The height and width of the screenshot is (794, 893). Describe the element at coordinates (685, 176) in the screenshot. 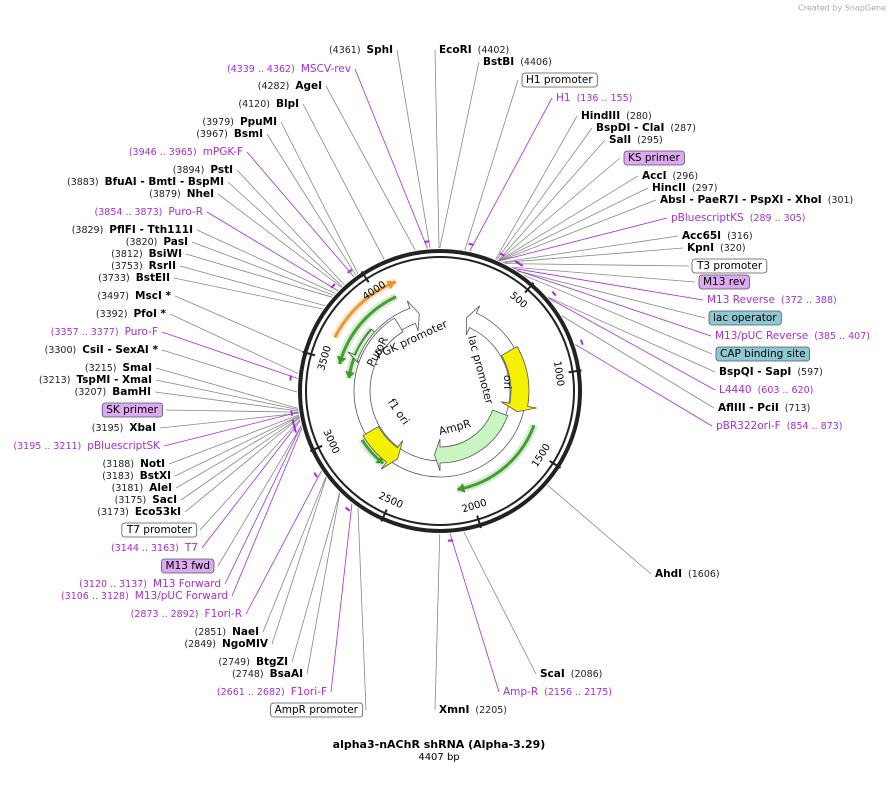

I see `site-position: (296)` at that location.